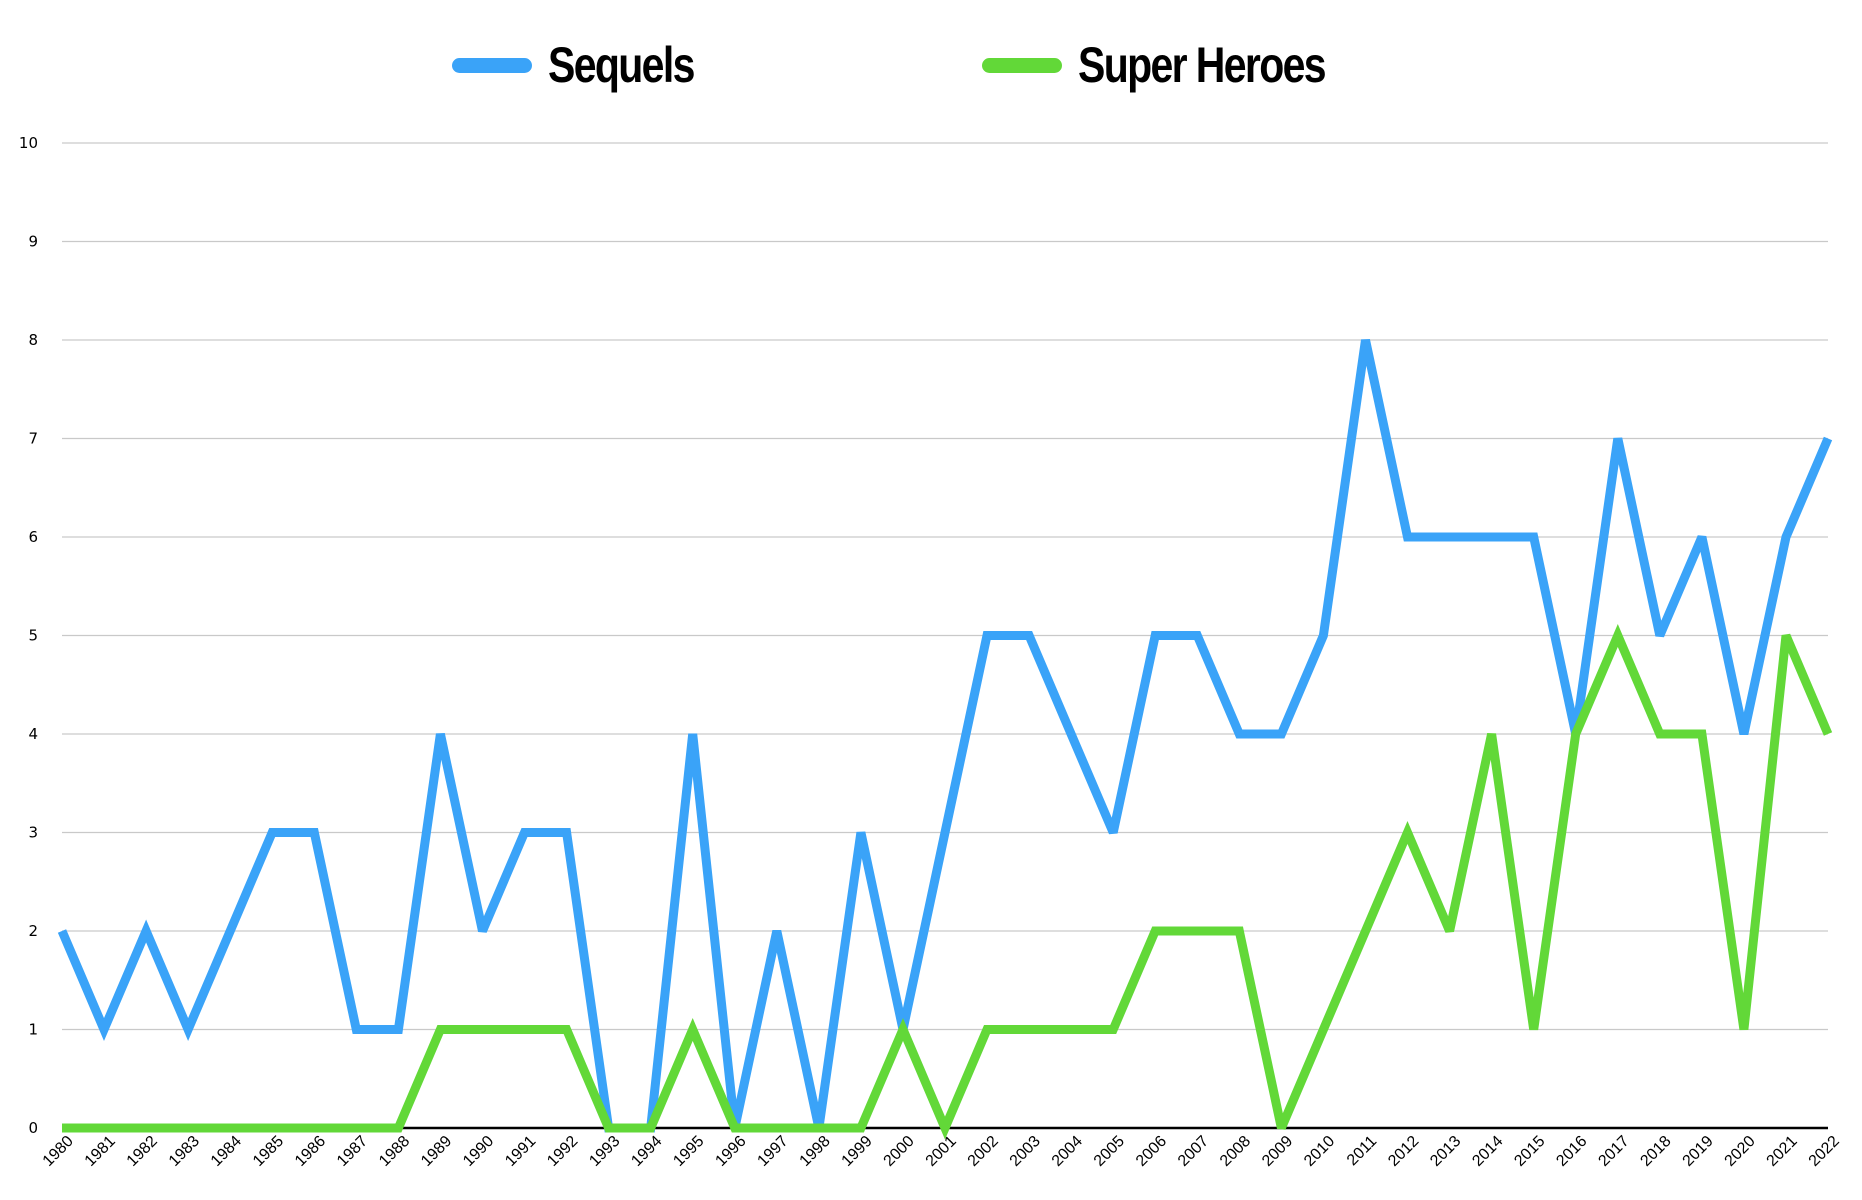 Image resolution: width=1862 pixels, height=1200 pixels. Describe the element at coordinates (1193, 1151) in the screenshot. I see `x-tick-label: 2007` at that location.